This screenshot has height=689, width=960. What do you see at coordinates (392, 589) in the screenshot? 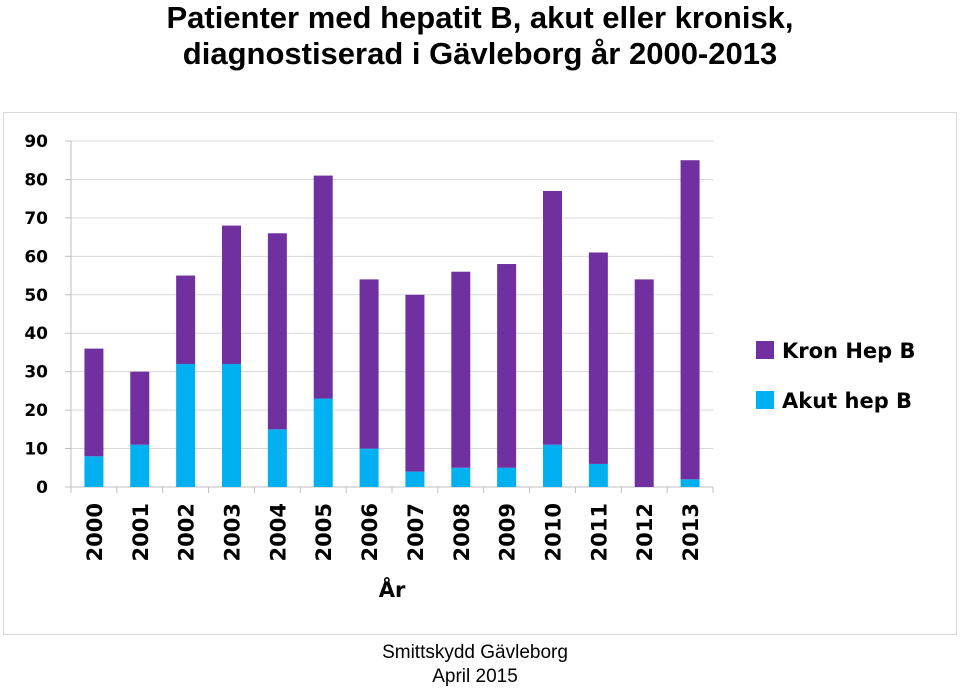
I see `x-axis-title: År` at bounding box center [392, 589].